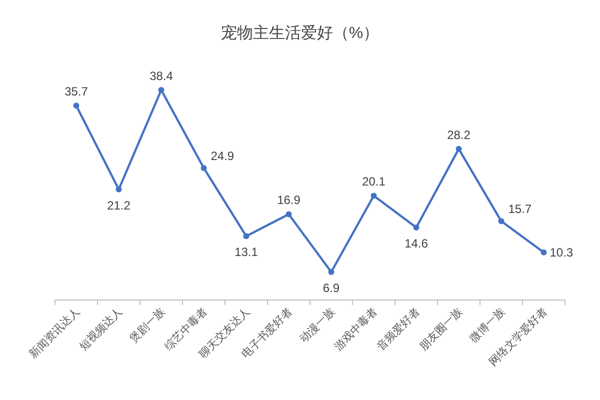 This screenshot has height=400, width=600. I want to click on data-label: 24.9, so click(222, 156).